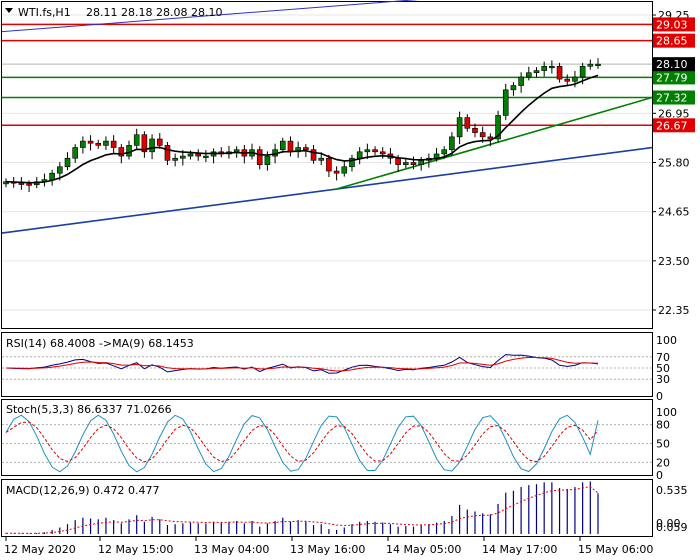  Describe the element at coordinates (663, 368) in the screenshot. I see `rsi-tick-label: 50` at that location.